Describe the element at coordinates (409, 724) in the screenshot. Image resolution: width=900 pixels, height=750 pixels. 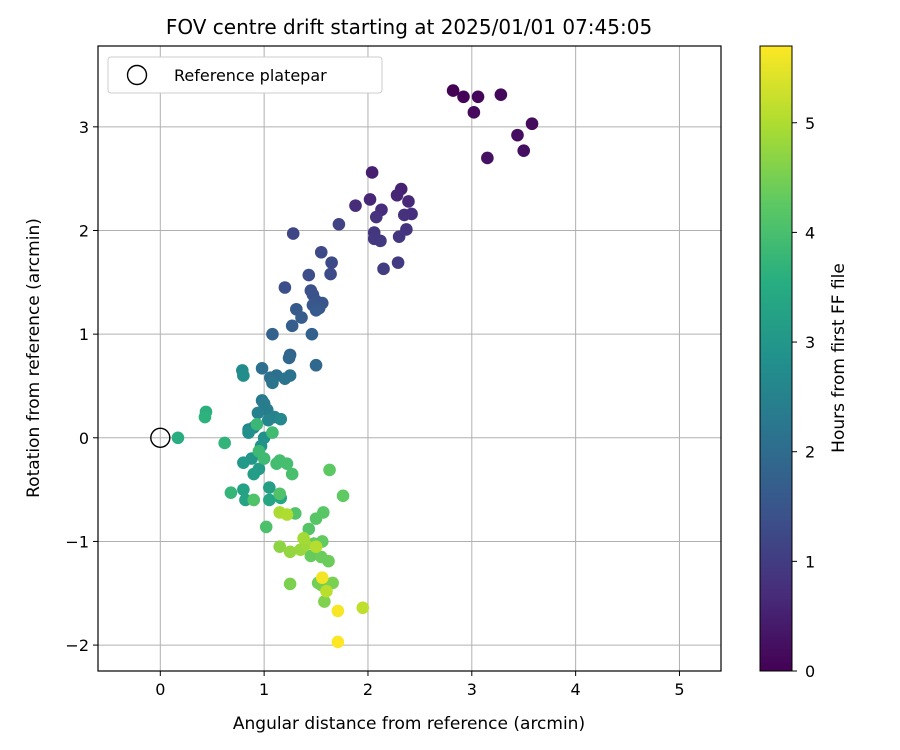
I see `x-axis-label: Angular distance from reference (arcmin)` at that location.